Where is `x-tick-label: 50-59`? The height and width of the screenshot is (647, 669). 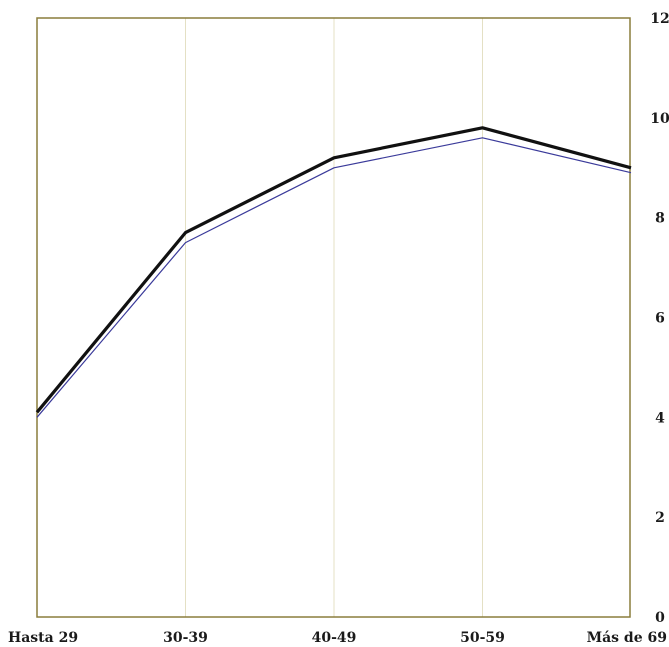 x-tick-label: 50-59 is located at coordinates (482, 638).